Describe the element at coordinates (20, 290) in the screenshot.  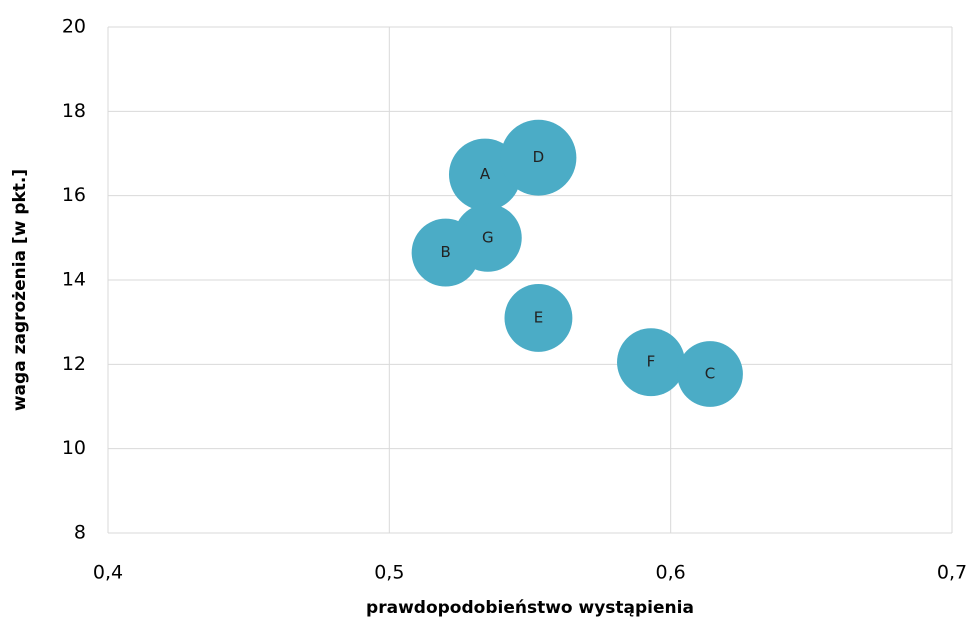
I see `y-axis-title: waga zagrożenia [w pkt.]` at that location.